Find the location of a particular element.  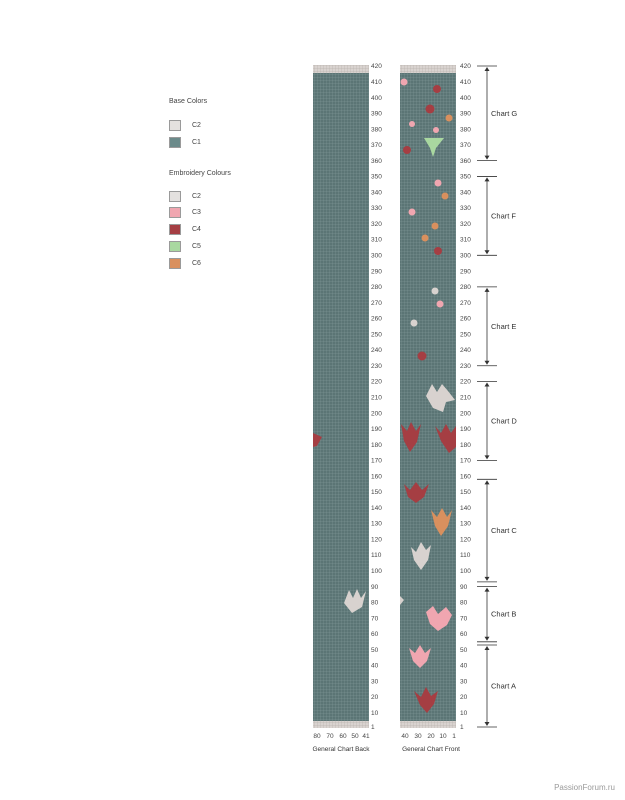

row-number-back: 280 is located at coordinates (376, 287).